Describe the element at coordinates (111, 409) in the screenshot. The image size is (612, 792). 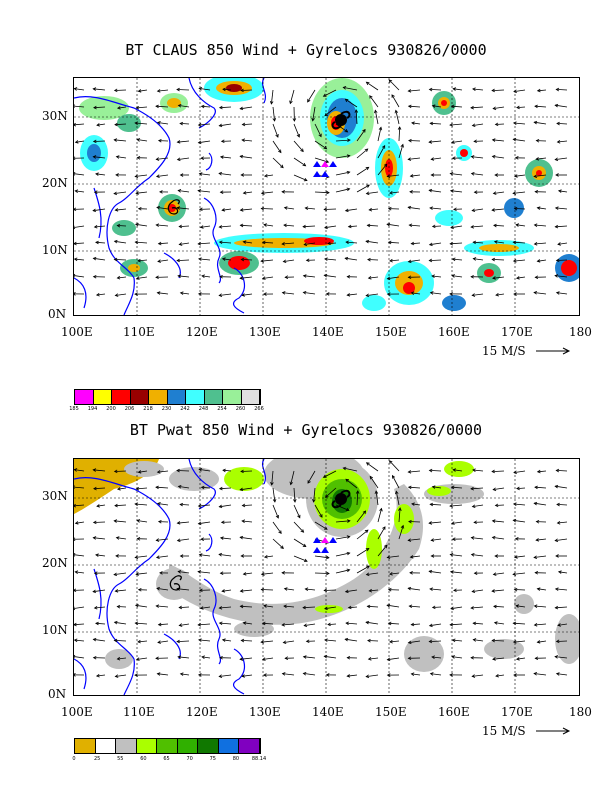
I see `colorbar-label: 200` at that location.